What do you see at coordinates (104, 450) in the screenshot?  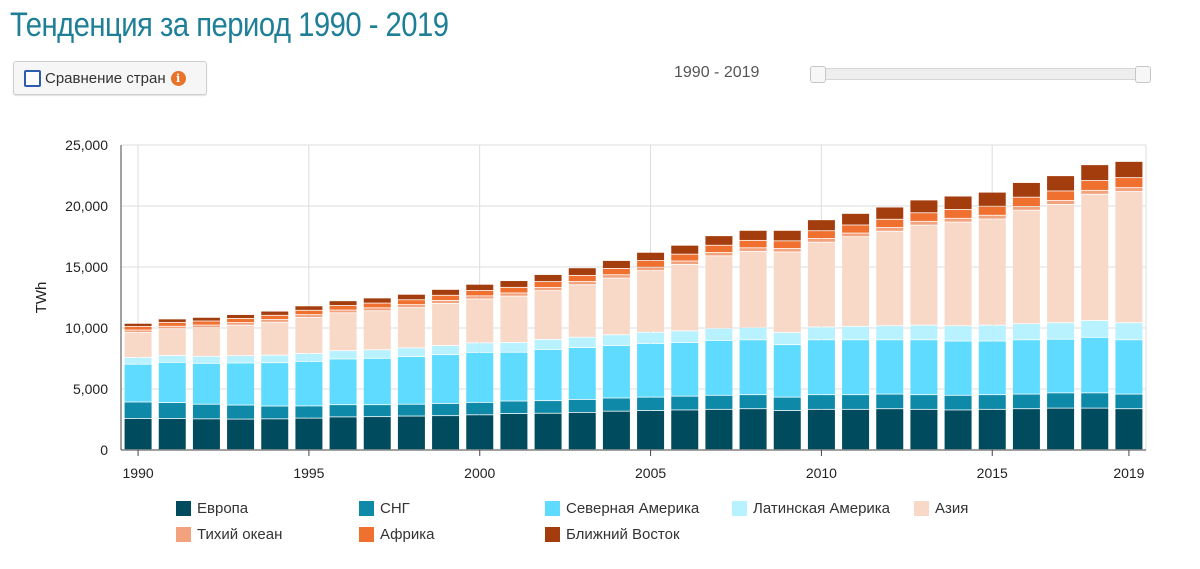 I see `y-tick-label: 0` at bounding box center [104, 450].